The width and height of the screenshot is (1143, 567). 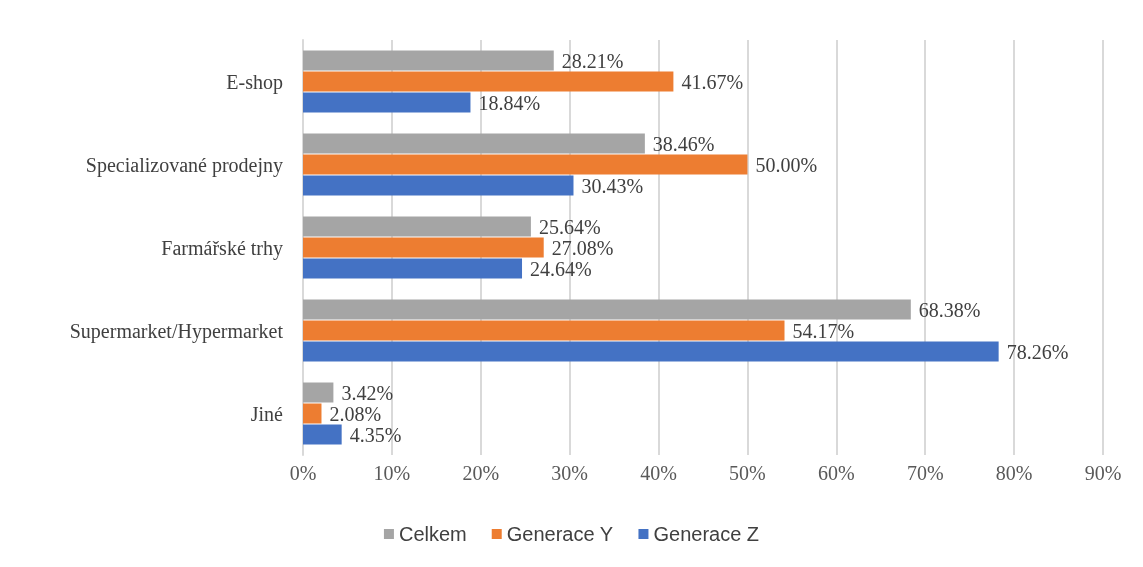 I want to click on y-tick-label: Supermarket/Hypermarket, so click(x=176, y=331).